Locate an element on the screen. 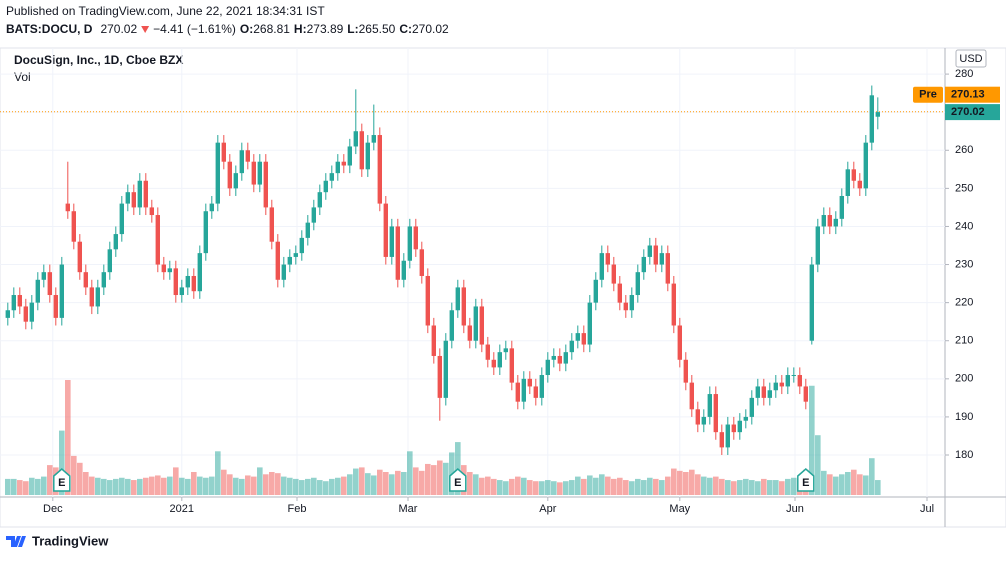 The height and width of the screenshot is (565, 1006). ohlc-value: 270.02 is located at coordinates (430, 29).